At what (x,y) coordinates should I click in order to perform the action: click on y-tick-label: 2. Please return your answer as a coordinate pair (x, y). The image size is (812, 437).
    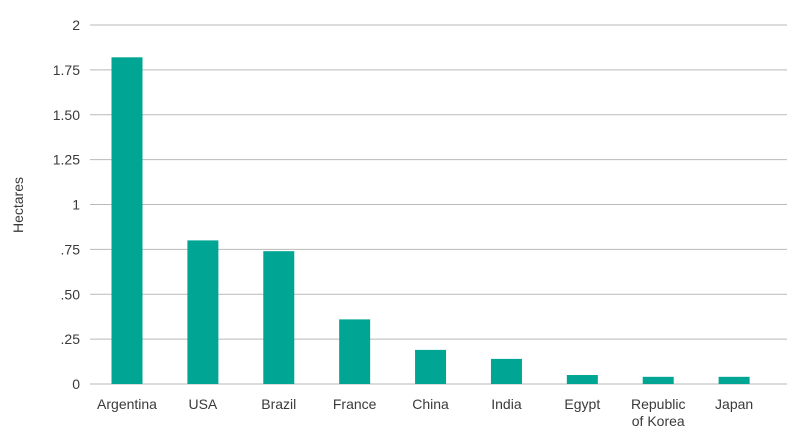
    Looking at the image, I should click on (76, 25).